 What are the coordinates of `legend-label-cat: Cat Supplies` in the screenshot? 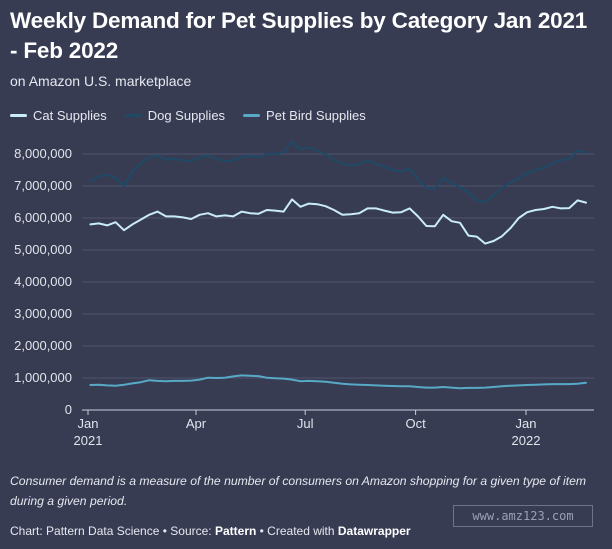 It's located at (70, 115).